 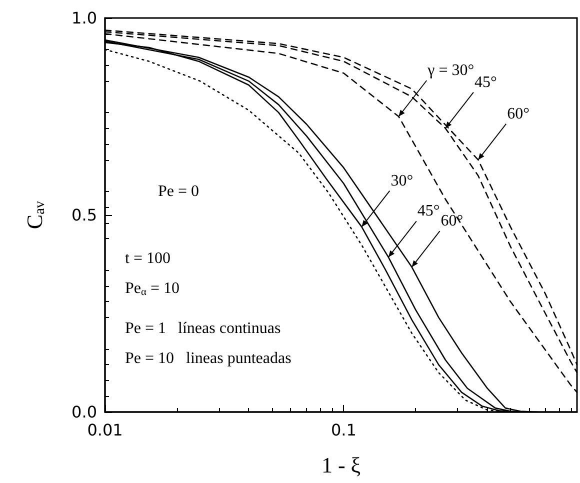 I want to click on x-tick-label: 0.01, so click(x=105, y=430).